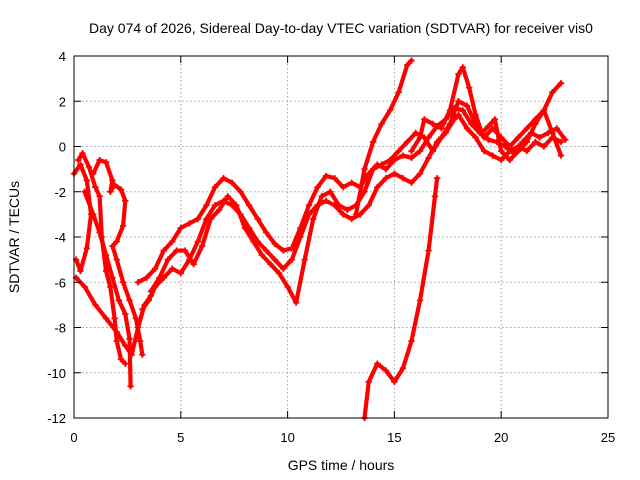  Describe the element at coordinates (62, 56) in the screenshot. I see `y-tick-label: 4` at that location.